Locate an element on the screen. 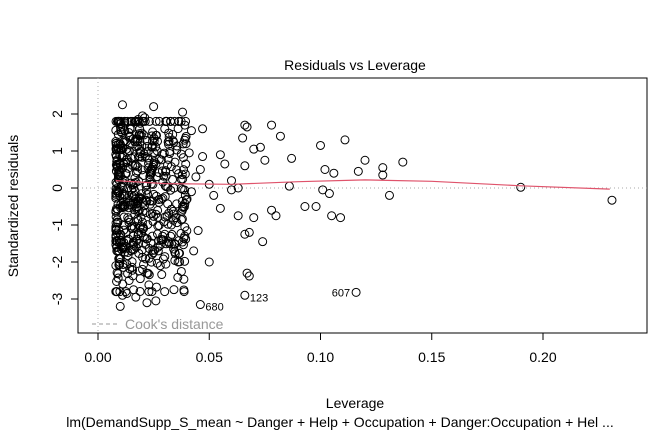 The width and height of the screenshot is (672, 437). point-label: 123 is located at coordinates (259, 298).